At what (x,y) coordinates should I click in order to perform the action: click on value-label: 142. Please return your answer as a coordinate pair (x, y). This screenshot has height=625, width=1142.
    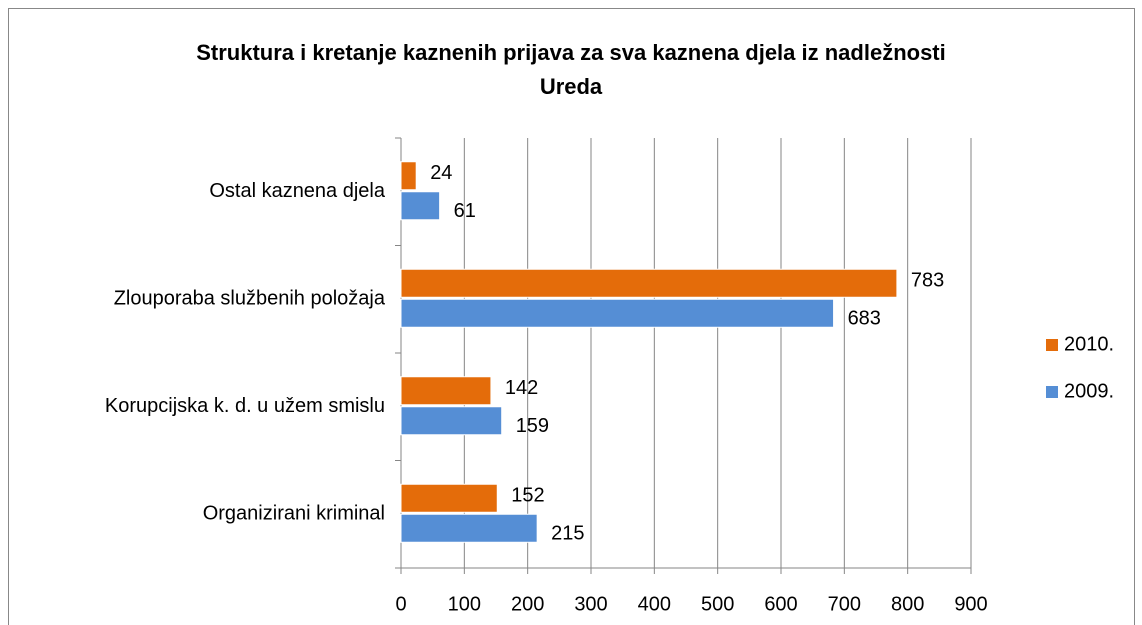
    Looking at the image, I should click on (521, 388).